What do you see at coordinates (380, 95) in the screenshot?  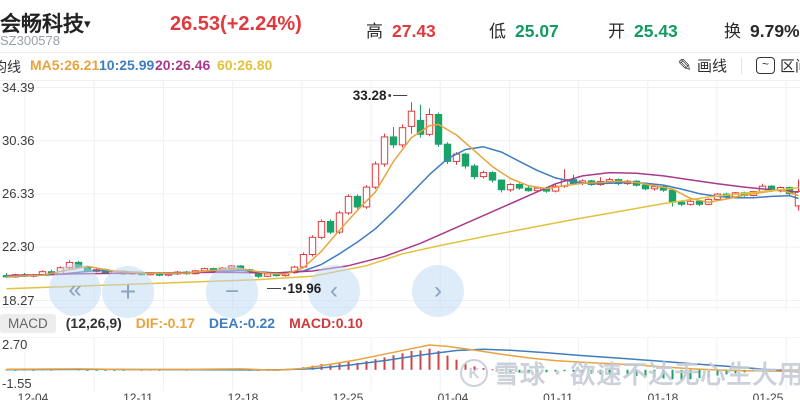 I see `max-price-annotation: 33.28` at bounding box center [380, 95].